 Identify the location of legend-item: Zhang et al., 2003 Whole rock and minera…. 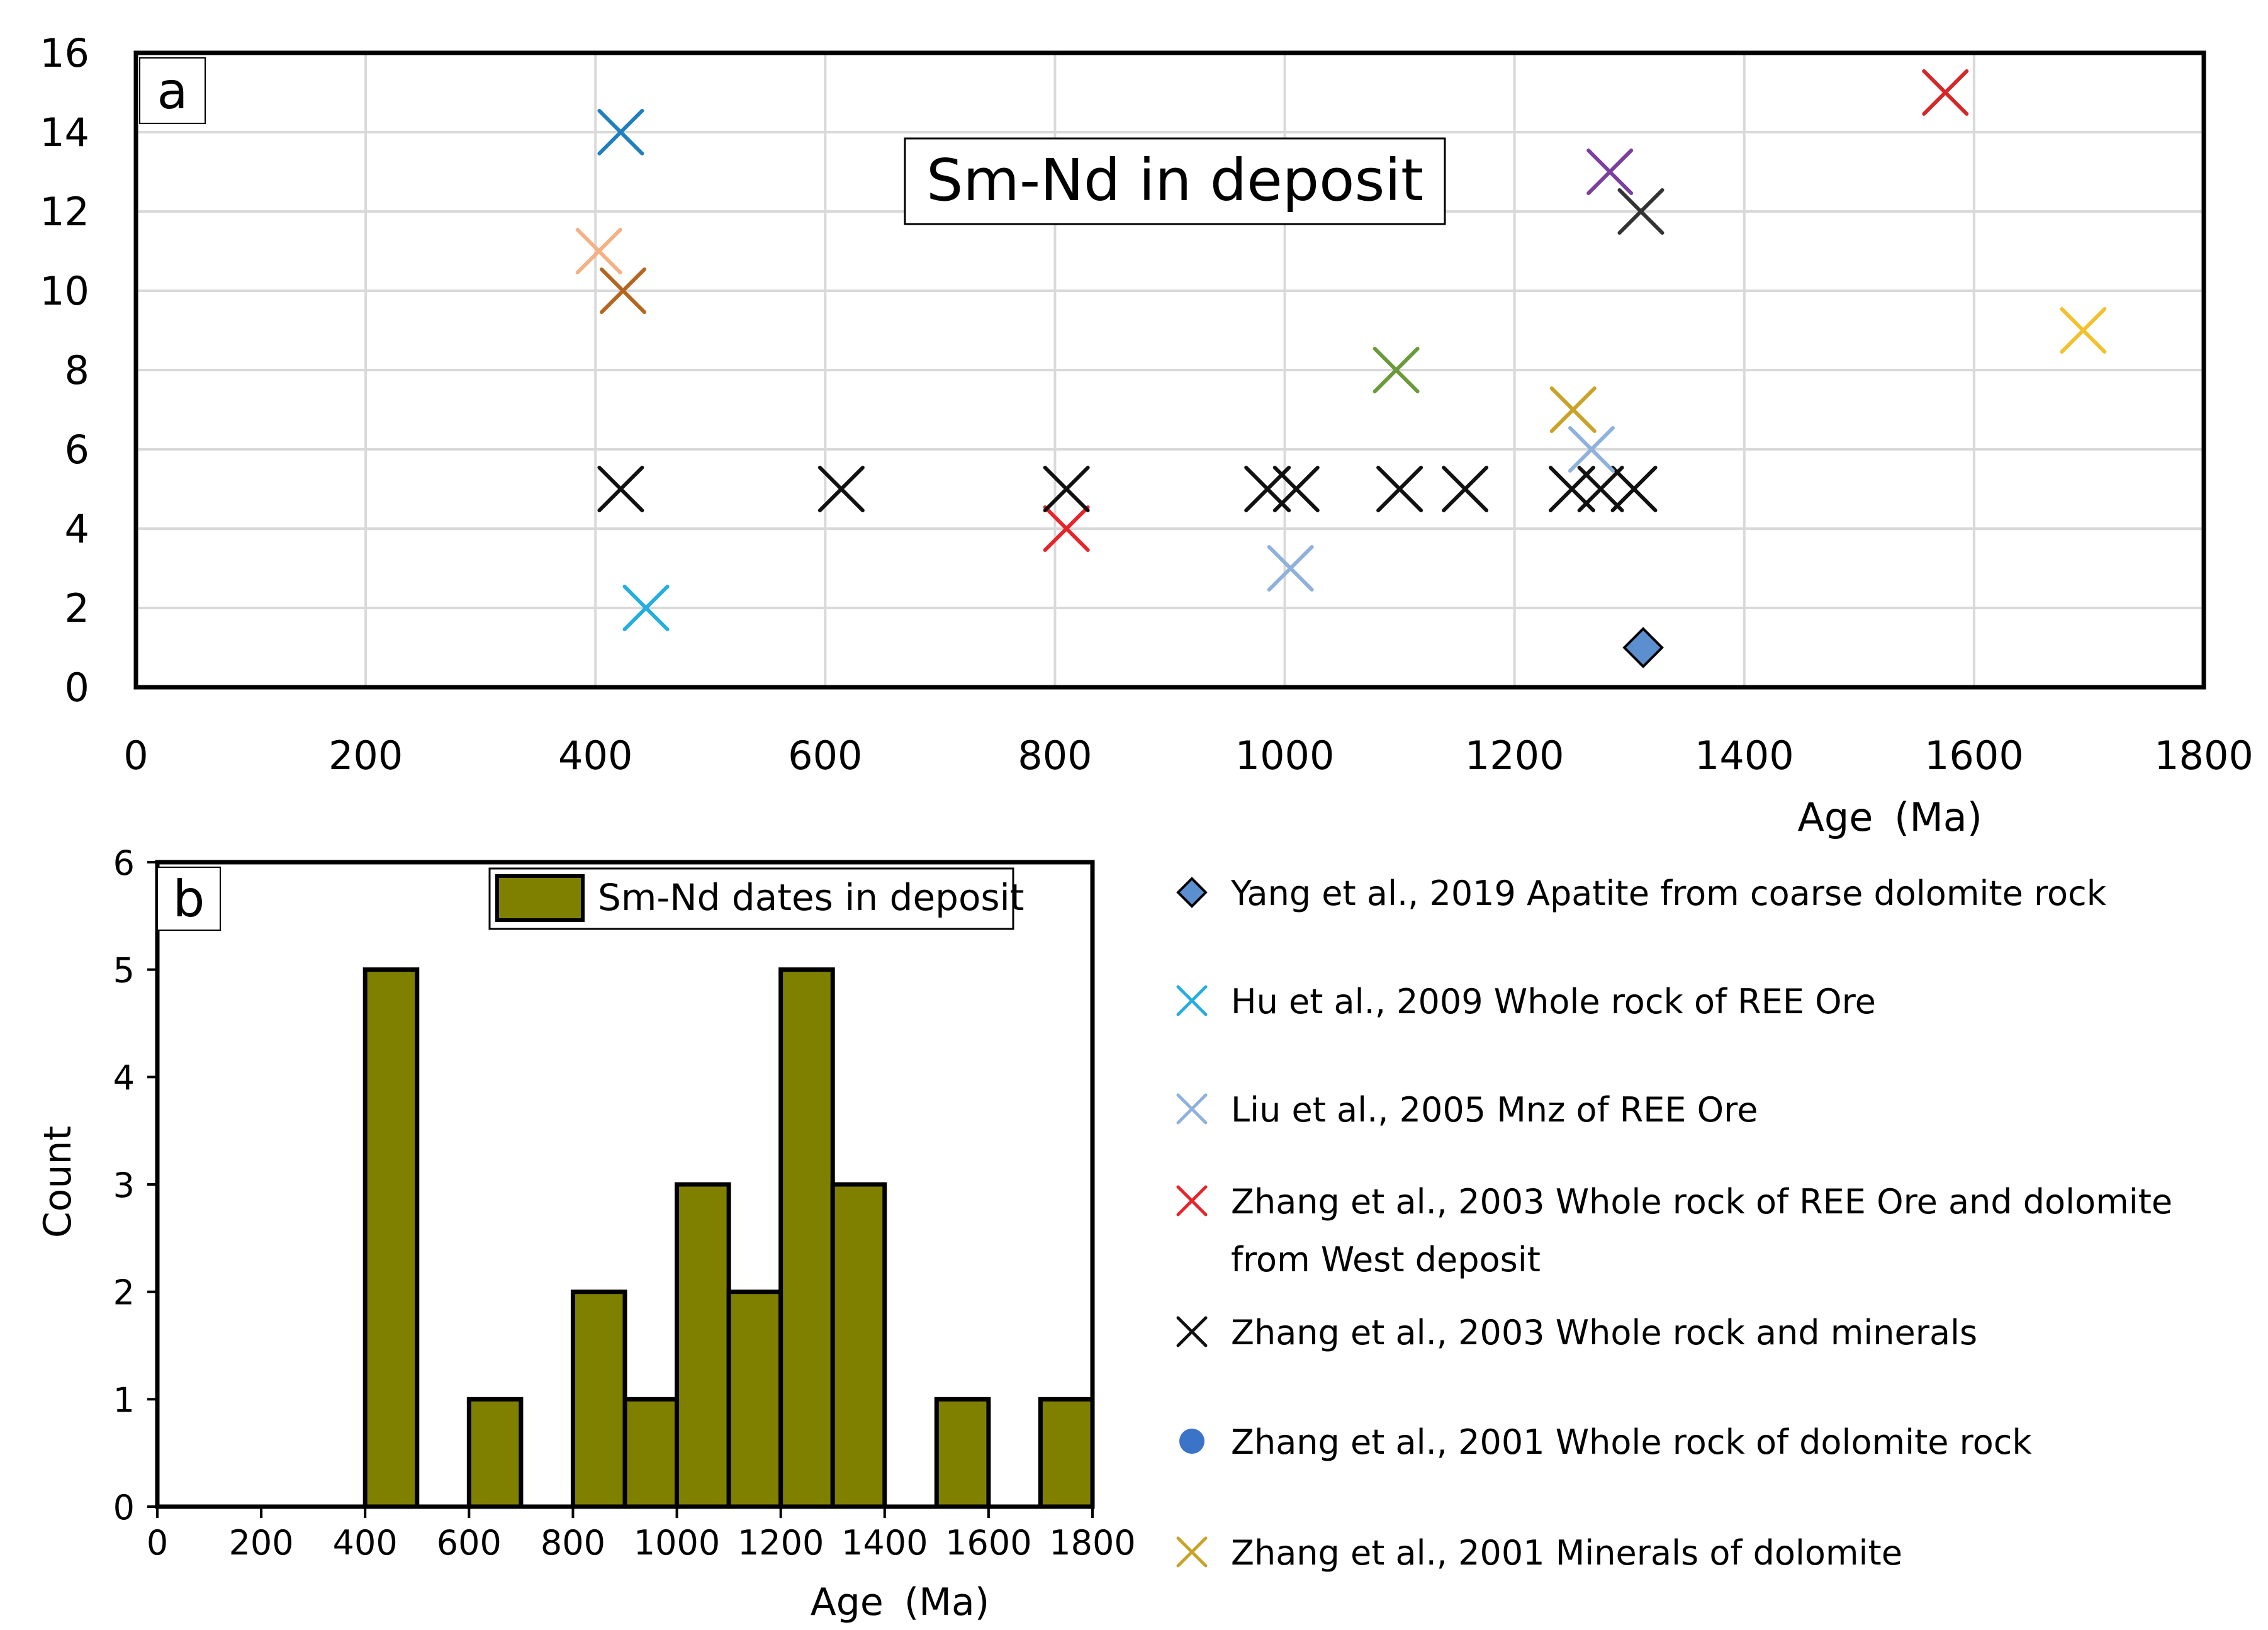
(1576, 1332).